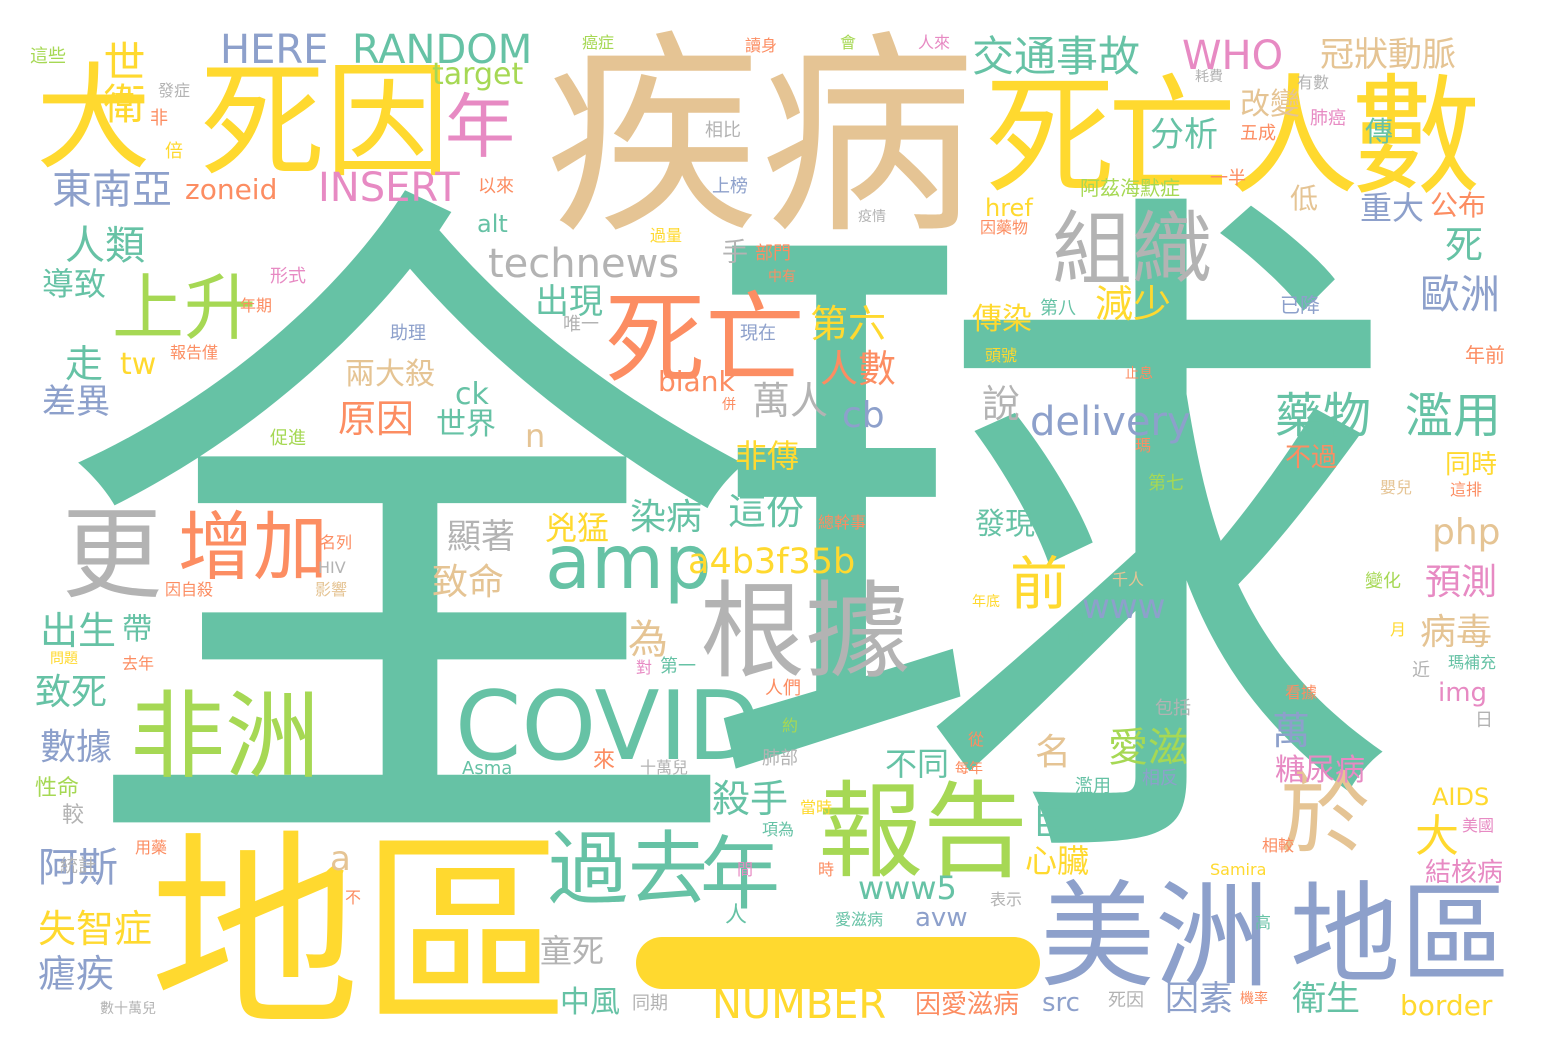 The width and height of the screenshot is (1548, 1052). I want to click on word-ren: 人, so click(736, 915).